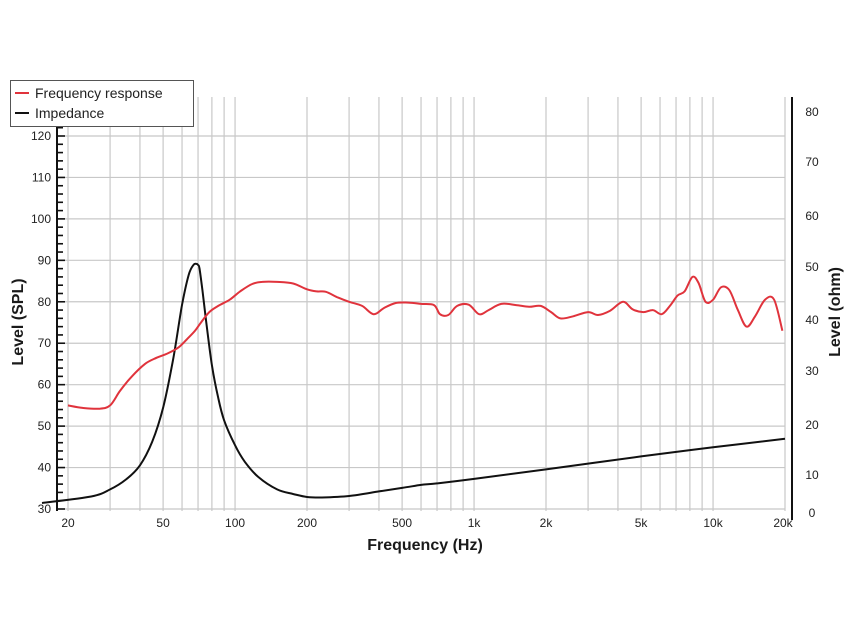 This screenshot has height=638, width=850. I want to click on y2-tick-label: 30, so click(812, 371).